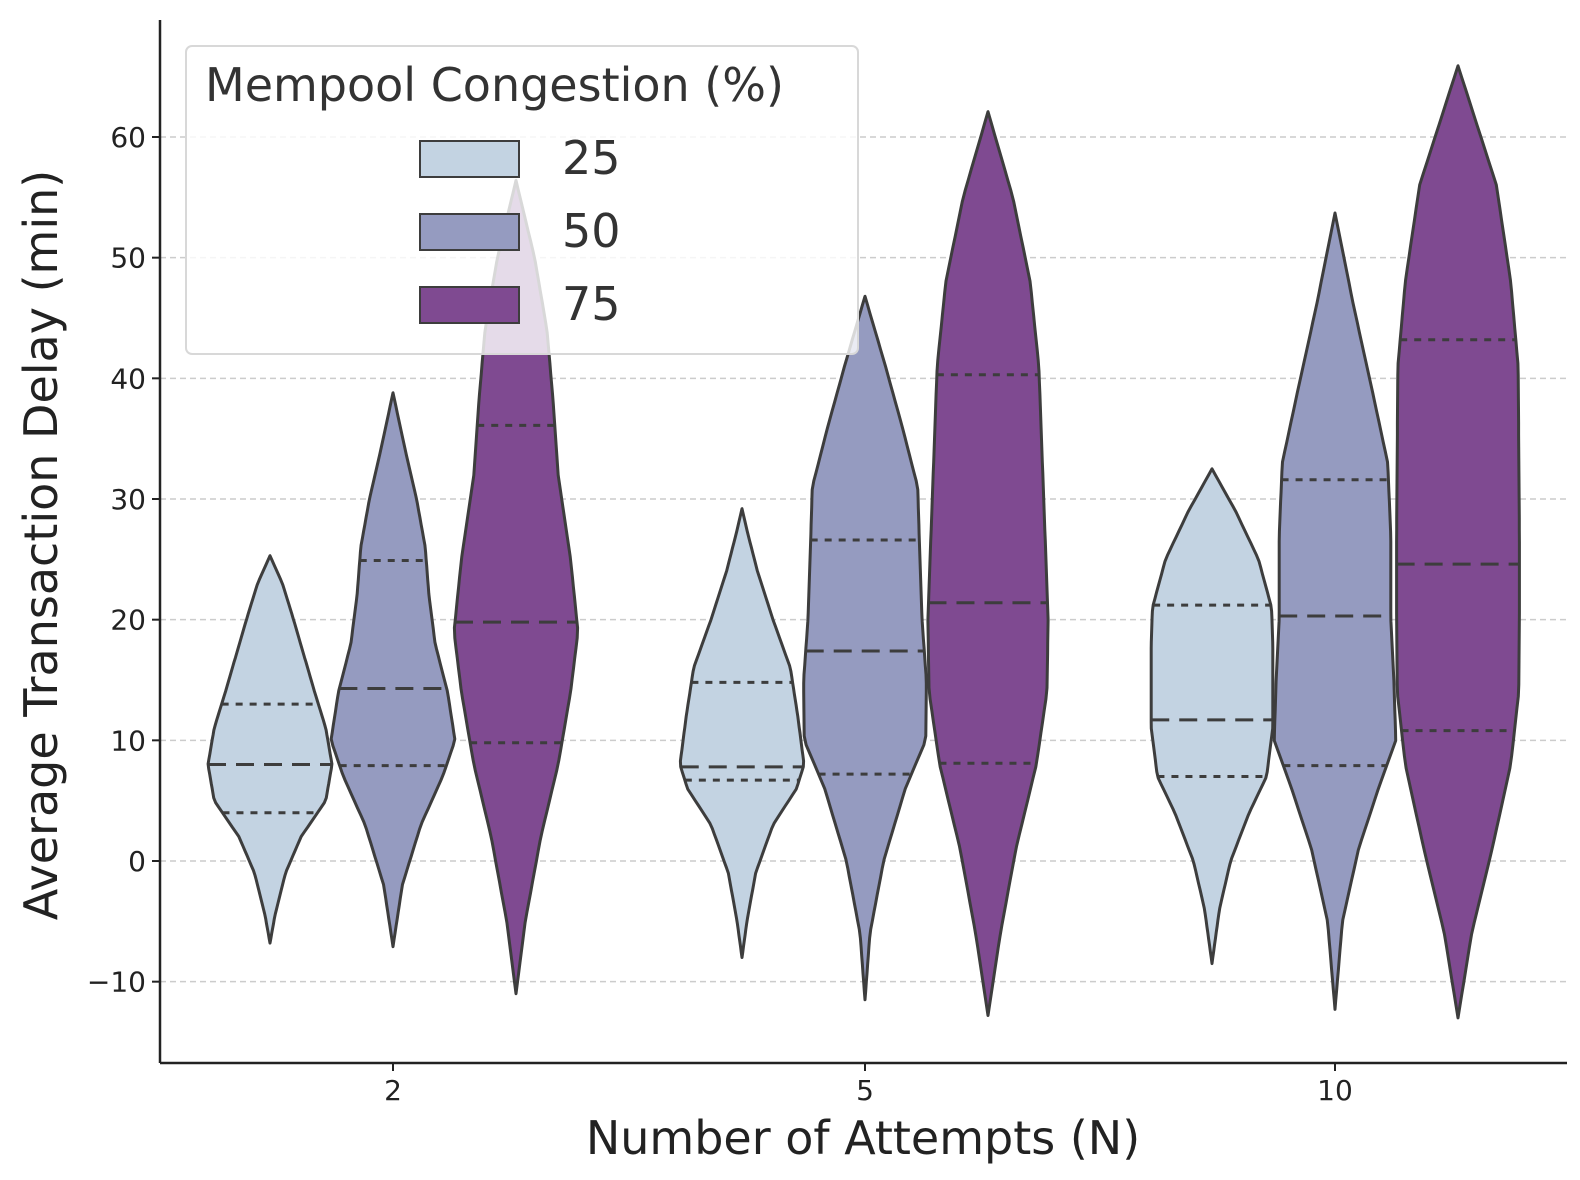 This screenshot has width=1580, height=1180. I want to click on y-tick-label: 60, so click(128, 137).